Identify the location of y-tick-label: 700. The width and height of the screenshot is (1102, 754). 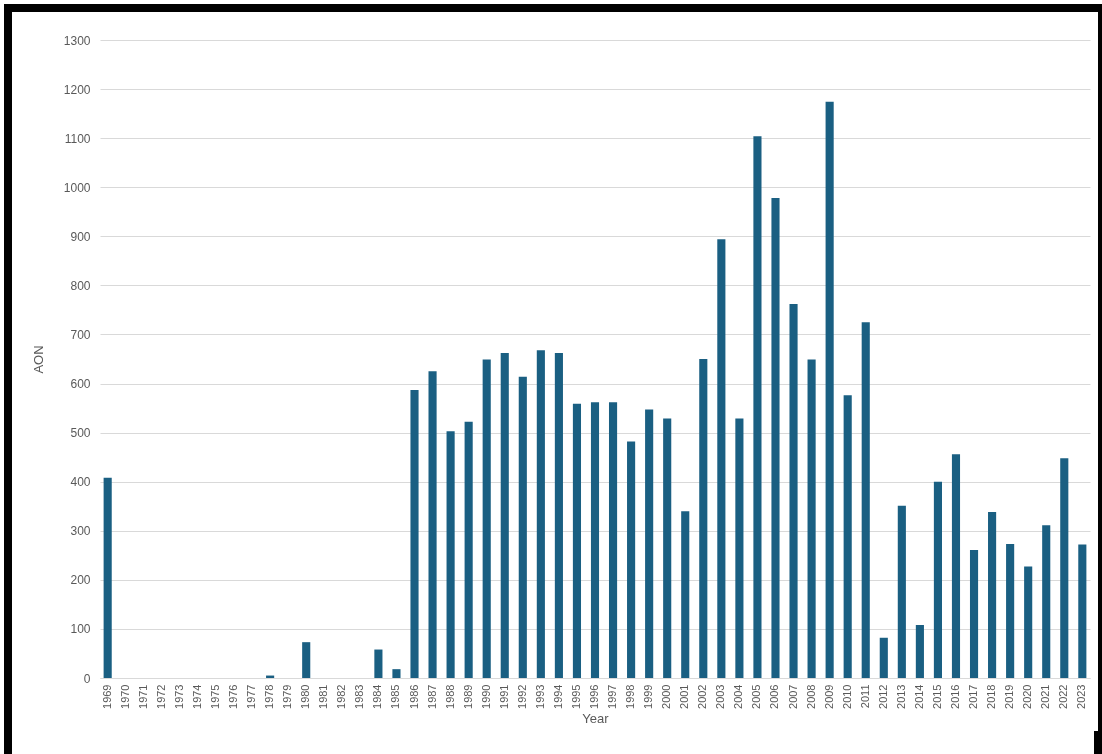
(80, 334).